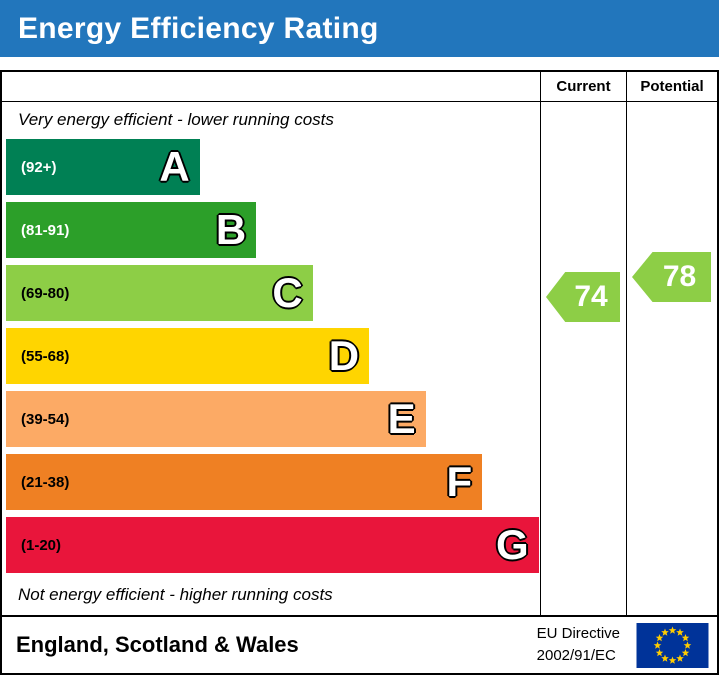  What do you see at coordinates (578, 634) in the screenshot?
I see `eu-directive-line1: EU Directive` at bounding box center [578, 634].